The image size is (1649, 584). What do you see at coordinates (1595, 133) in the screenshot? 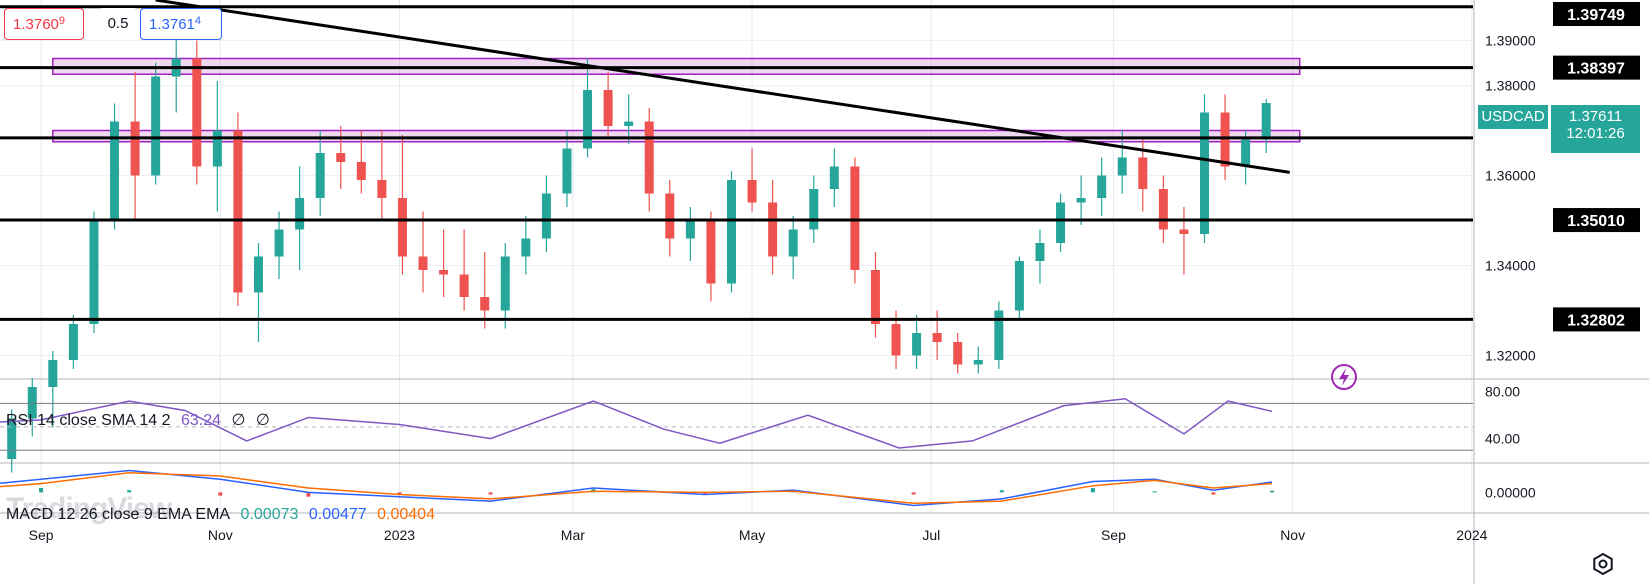
I see `bar-countdown: 12:01:26` at bounding box center [1595, 133].